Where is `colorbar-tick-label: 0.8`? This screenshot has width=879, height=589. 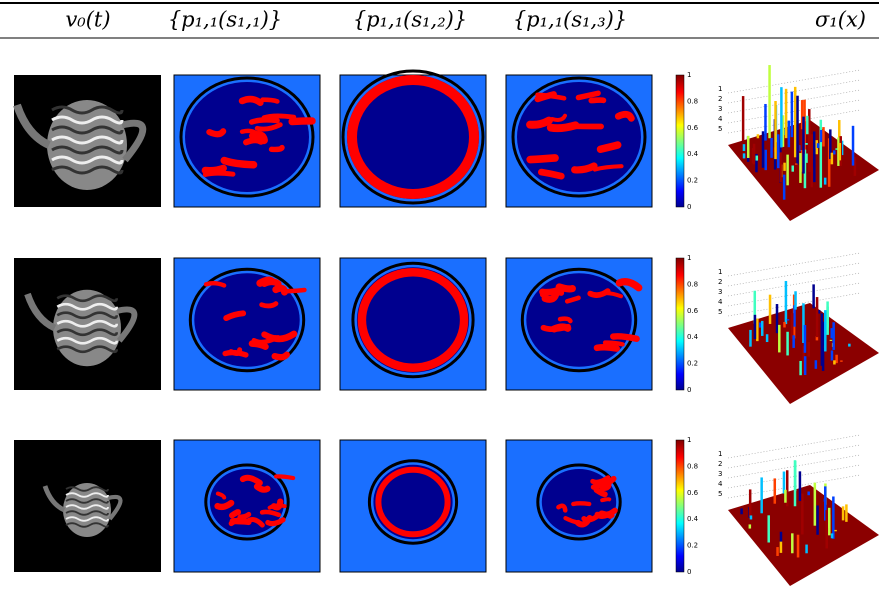
colorbar-tick-label: 0.8 is located at coordinates (692, 466).